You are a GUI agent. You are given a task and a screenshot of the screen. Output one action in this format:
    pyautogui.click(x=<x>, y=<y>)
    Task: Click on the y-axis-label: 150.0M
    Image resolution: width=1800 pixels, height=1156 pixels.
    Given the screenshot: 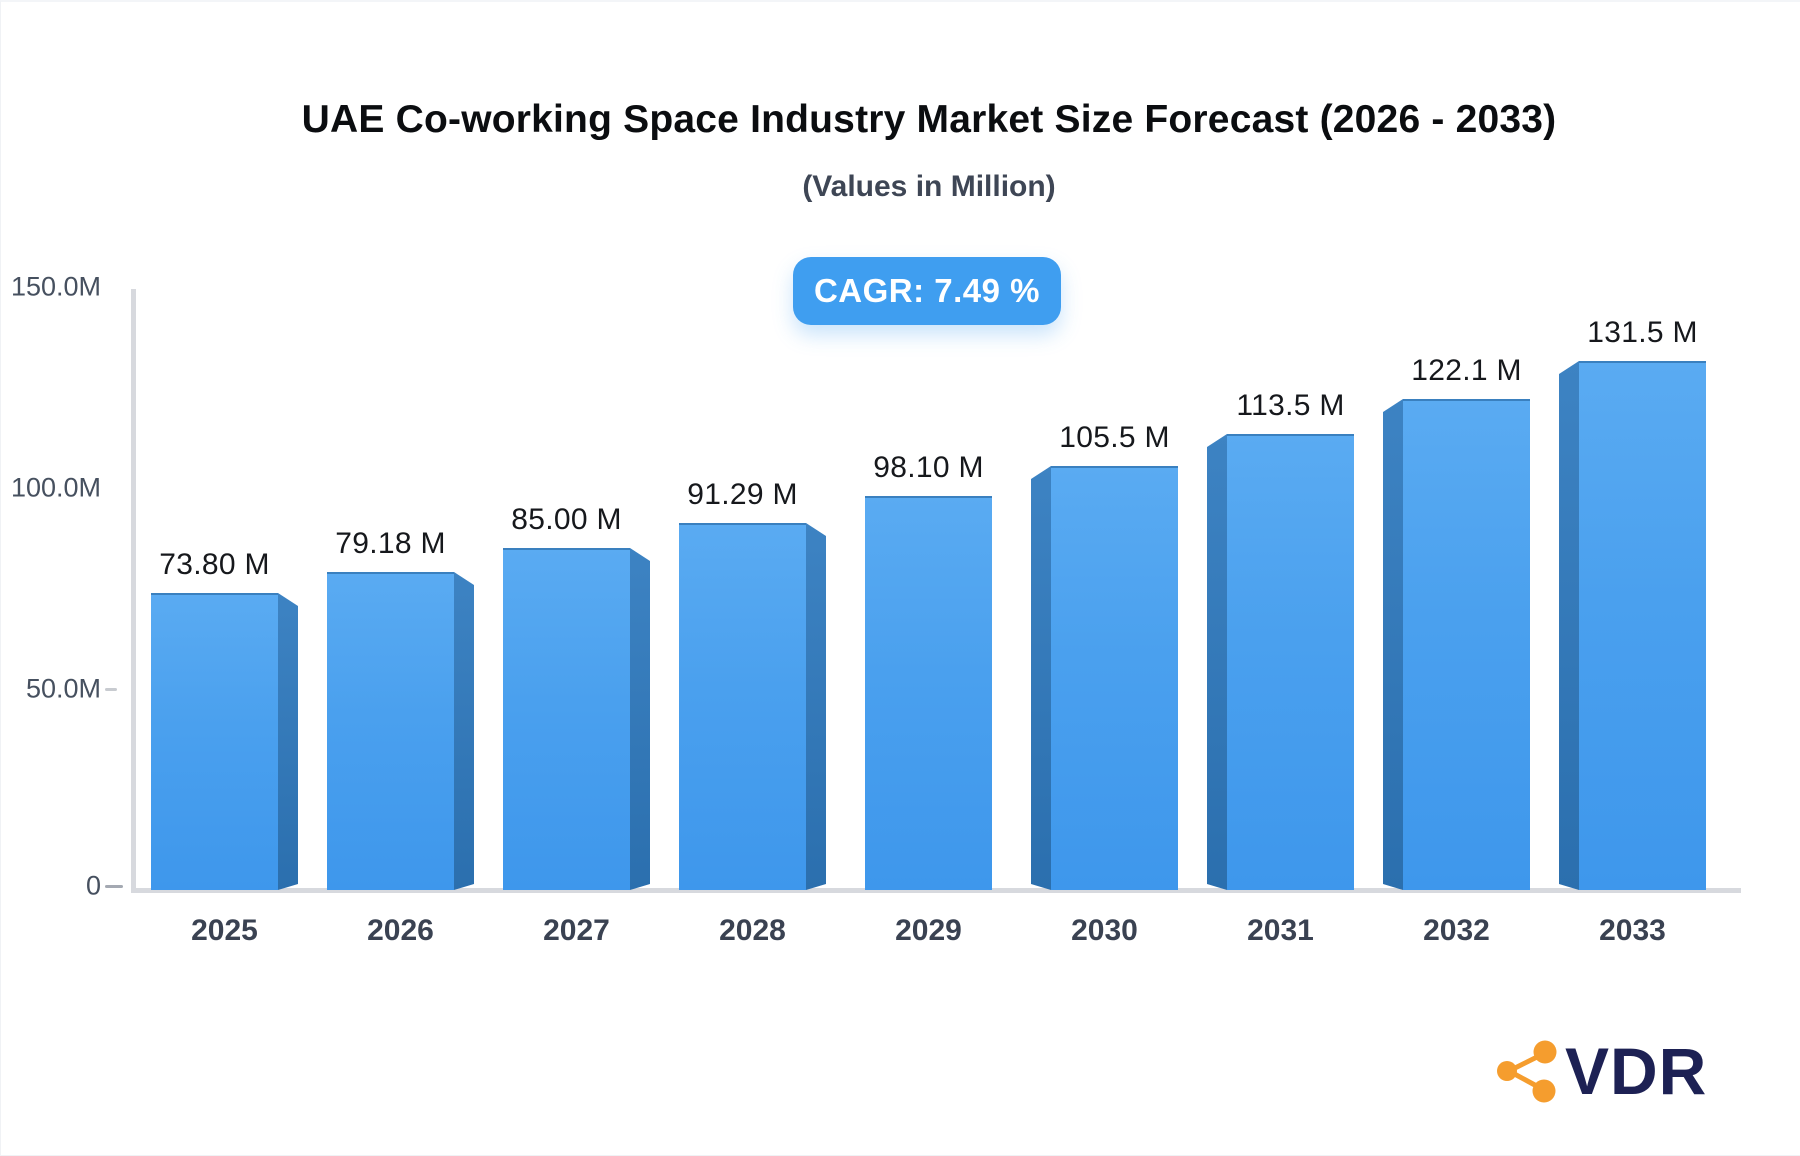 What is the action you would take?
    pyautogui.click(x=55, y=286)
    